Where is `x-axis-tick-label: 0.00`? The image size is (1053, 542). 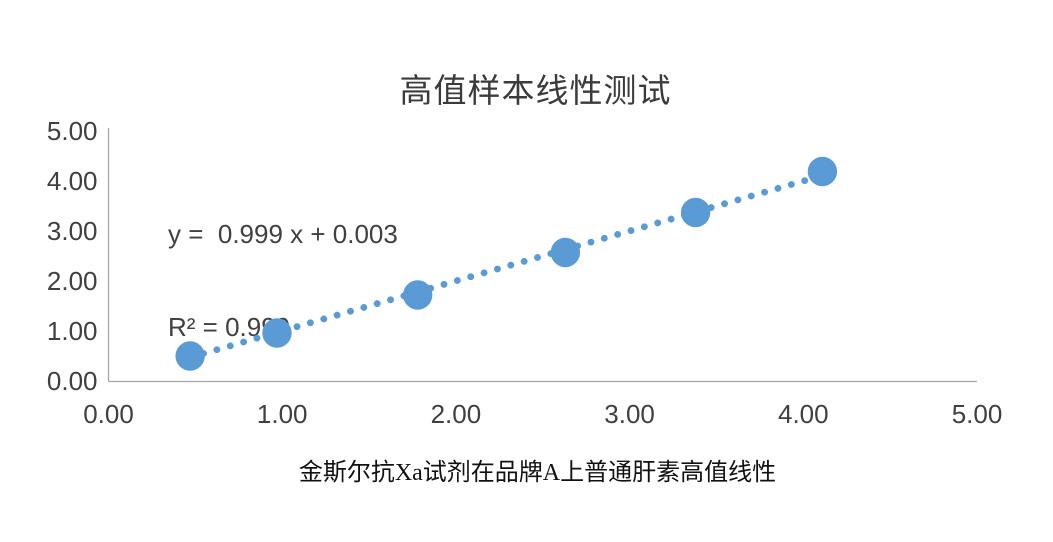 x-axis-tick-label: 0.00 is located at coordinates (108, 414).